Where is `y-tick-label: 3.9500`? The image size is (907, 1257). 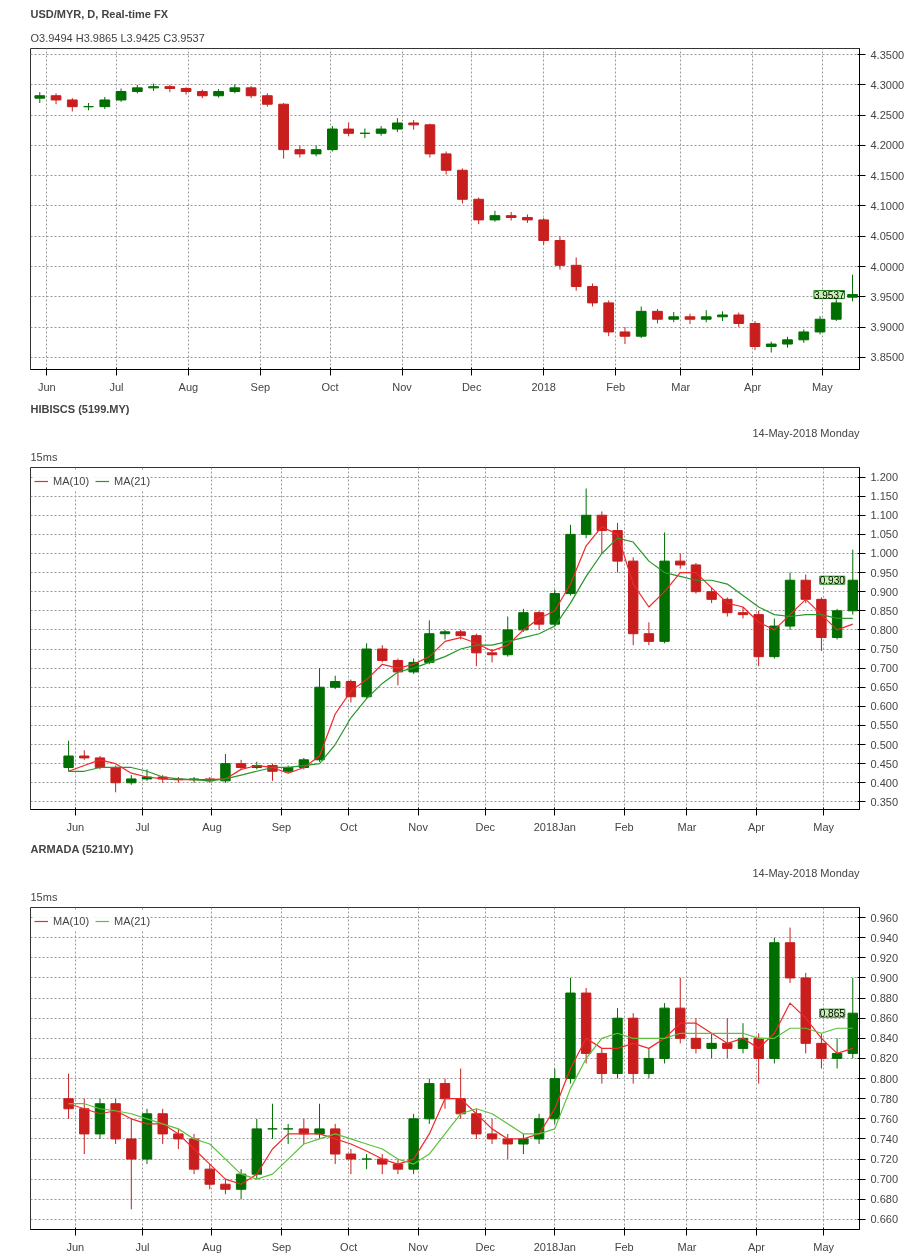 y-tick-label: 3.9500 is located at coordinates (887, 296).